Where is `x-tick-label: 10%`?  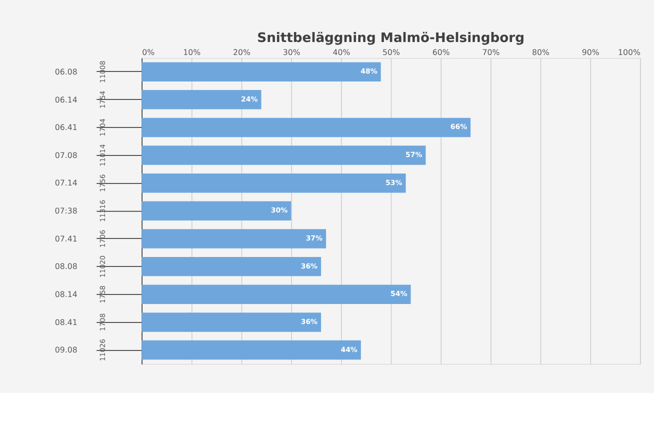
x-tick-label: 10% is located at coordinates (192, 52).